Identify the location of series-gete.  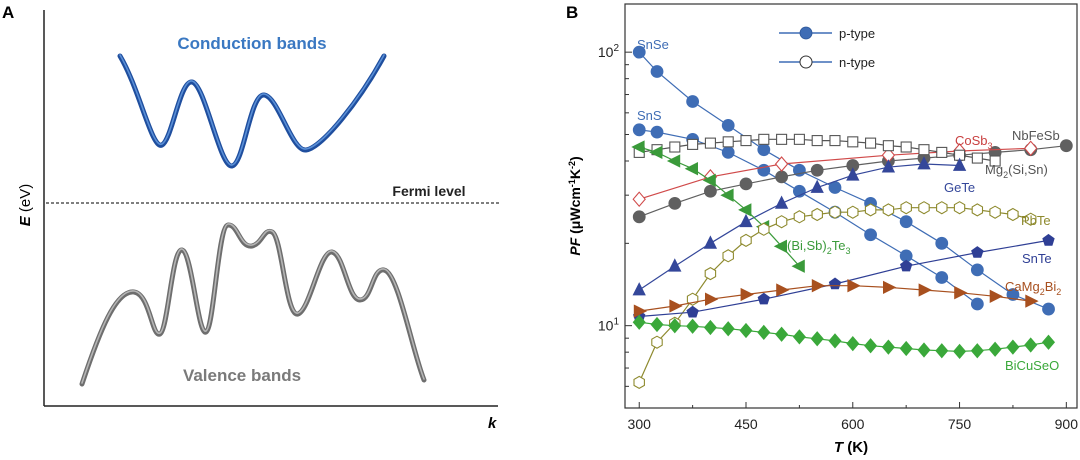
(799, 226).